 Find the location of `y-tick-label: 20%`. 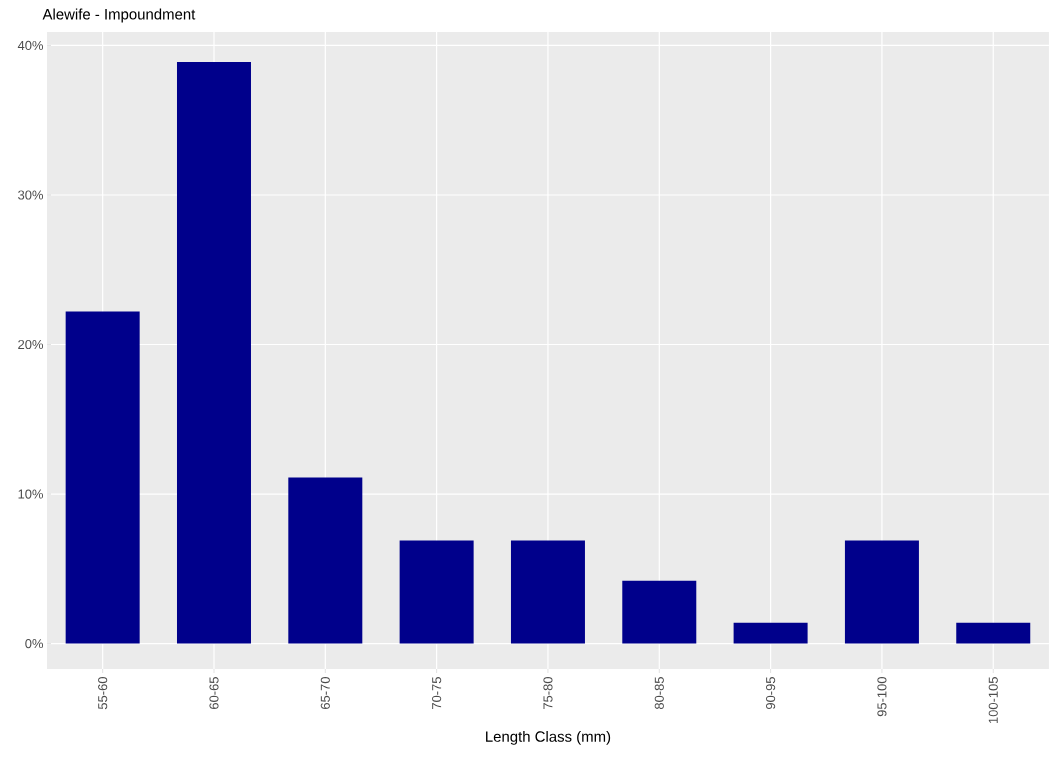

y-tick-label: 20% is located at coordinates (31, 344).